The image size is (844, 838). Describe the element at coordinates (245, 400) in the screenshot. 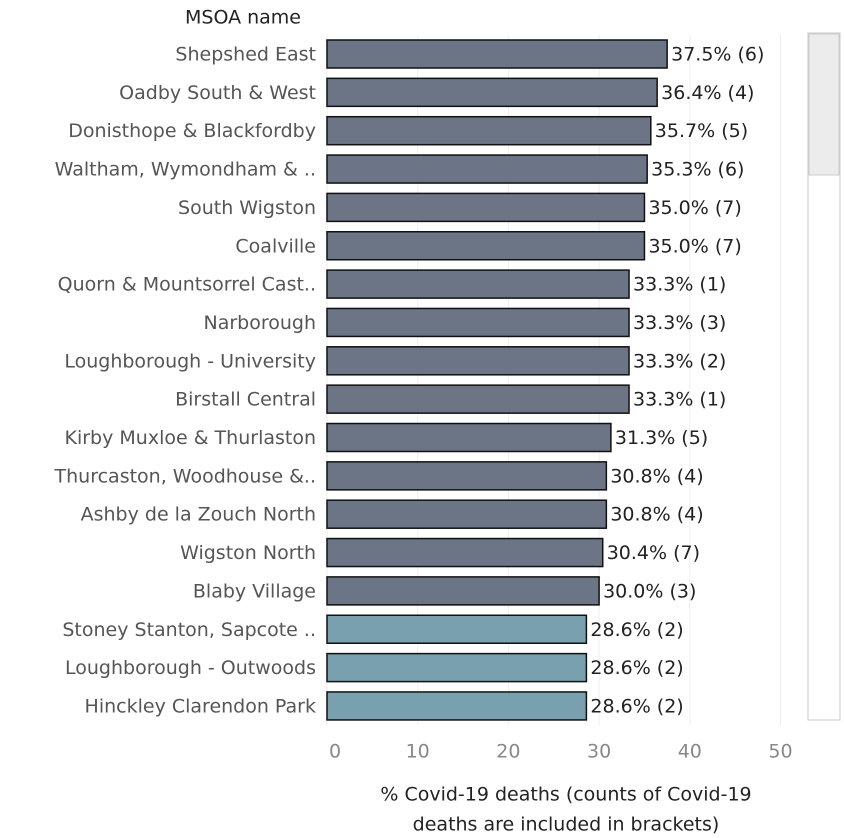

I see `y-tick-label: Birstall Central` at that location.